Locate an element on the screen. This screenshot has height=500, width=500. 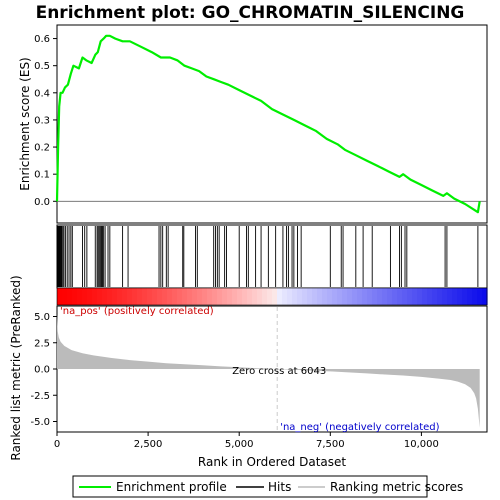
hits-frame is located at coordinates (272, 256).